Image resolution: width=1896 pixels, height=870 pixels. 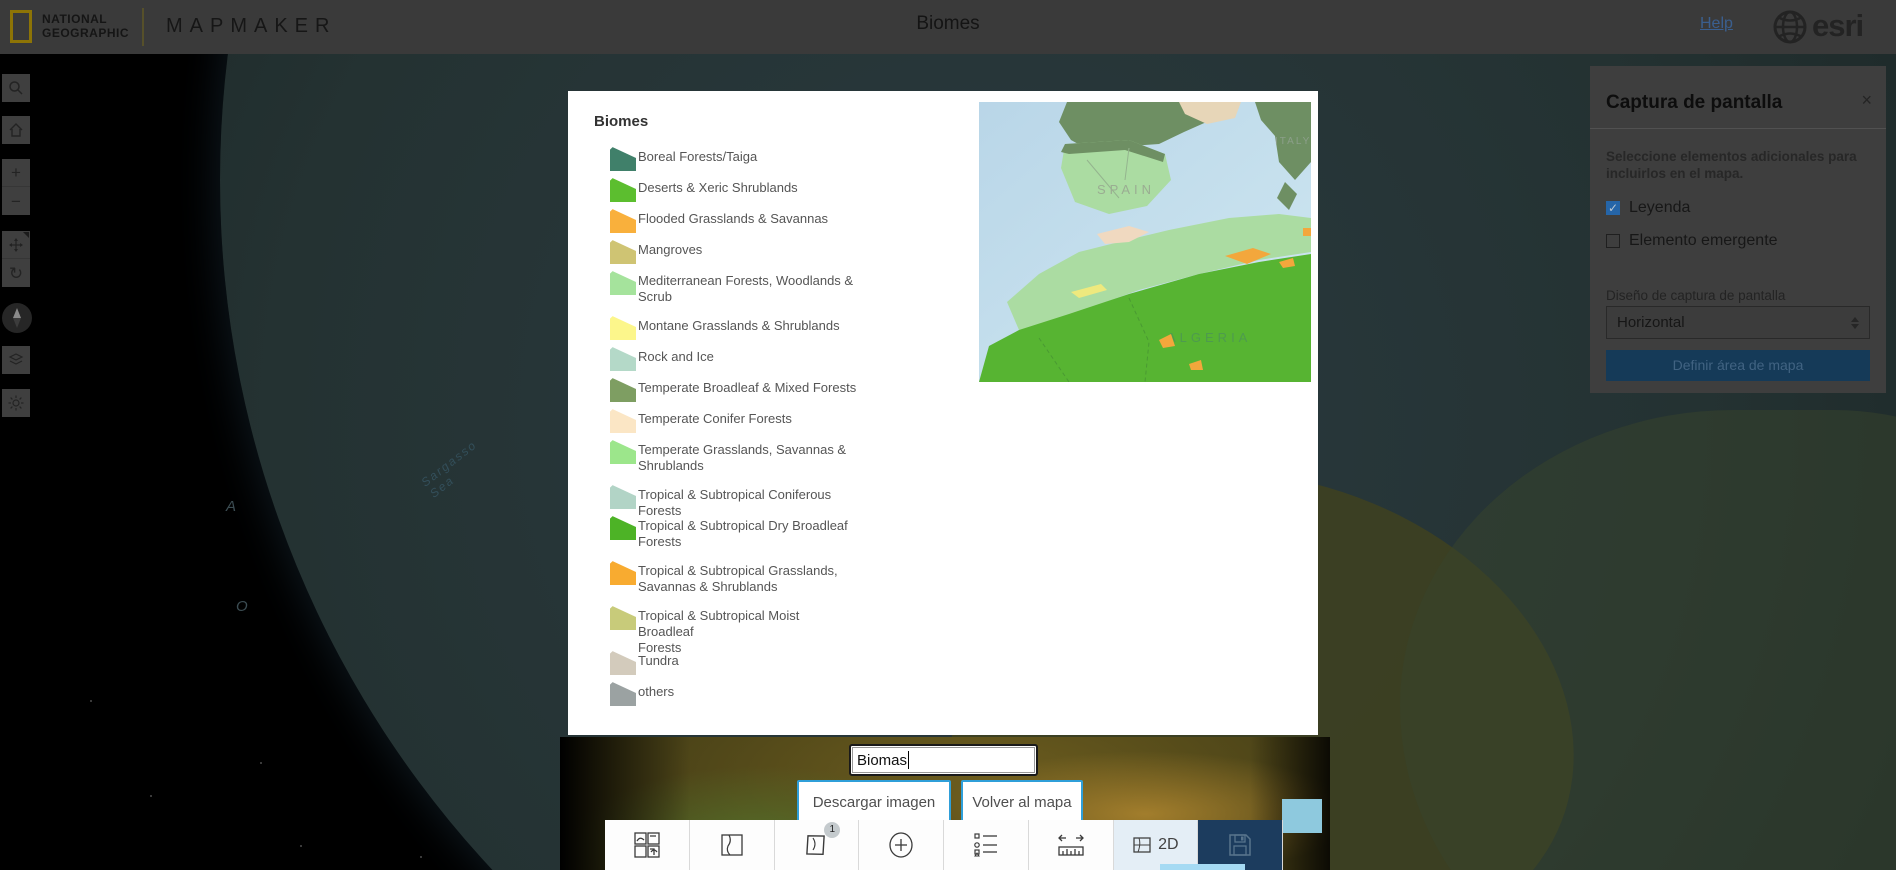 I want to click on save-icon, so click(x=1240, y=845).